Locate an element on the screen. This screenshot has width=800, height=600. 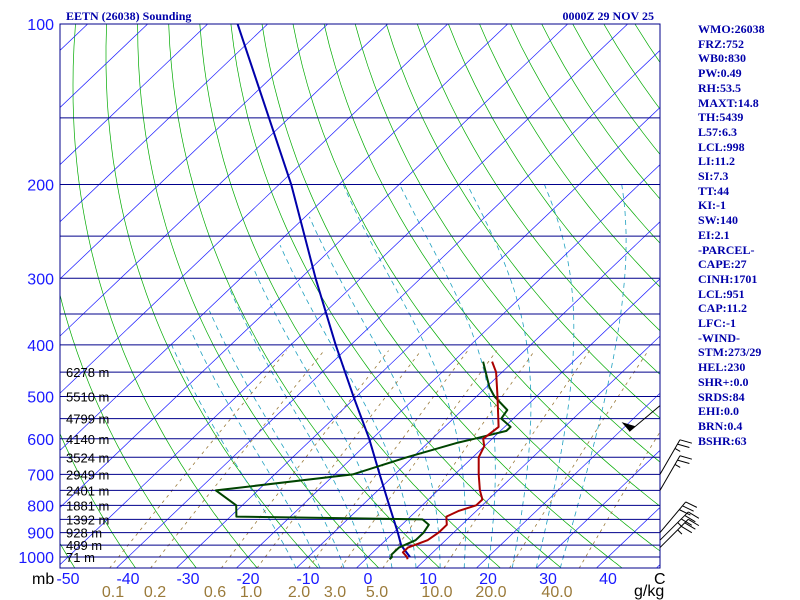
pressure-tick-label: 900 is located at coordinates (40, 534).